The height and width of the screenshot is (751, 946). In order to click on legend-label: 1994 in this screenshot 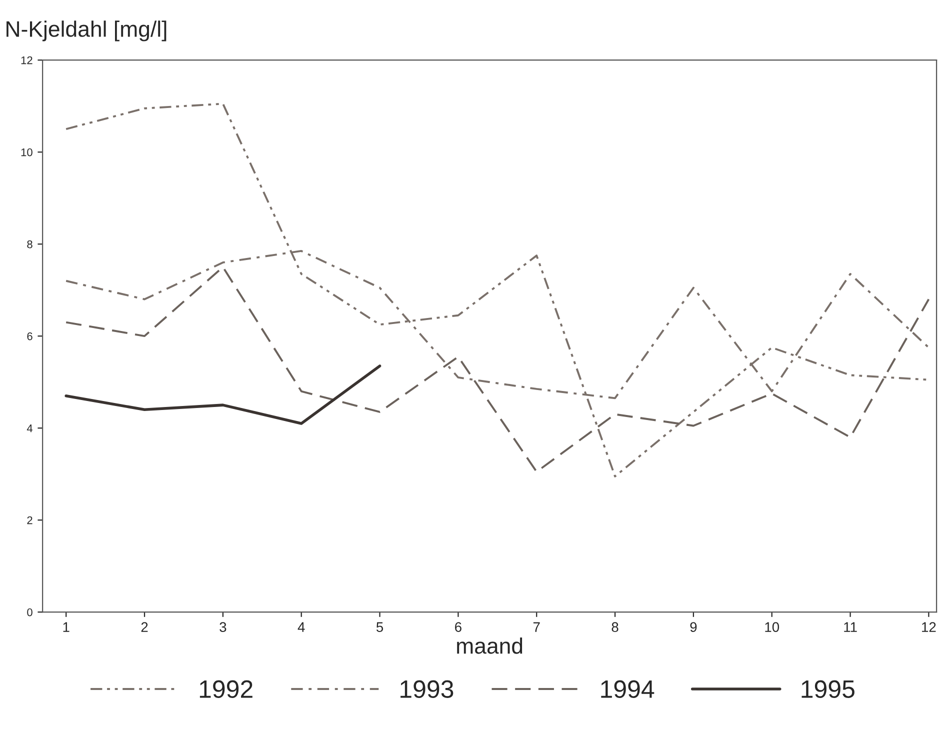, I will do `click(627, 689)`.